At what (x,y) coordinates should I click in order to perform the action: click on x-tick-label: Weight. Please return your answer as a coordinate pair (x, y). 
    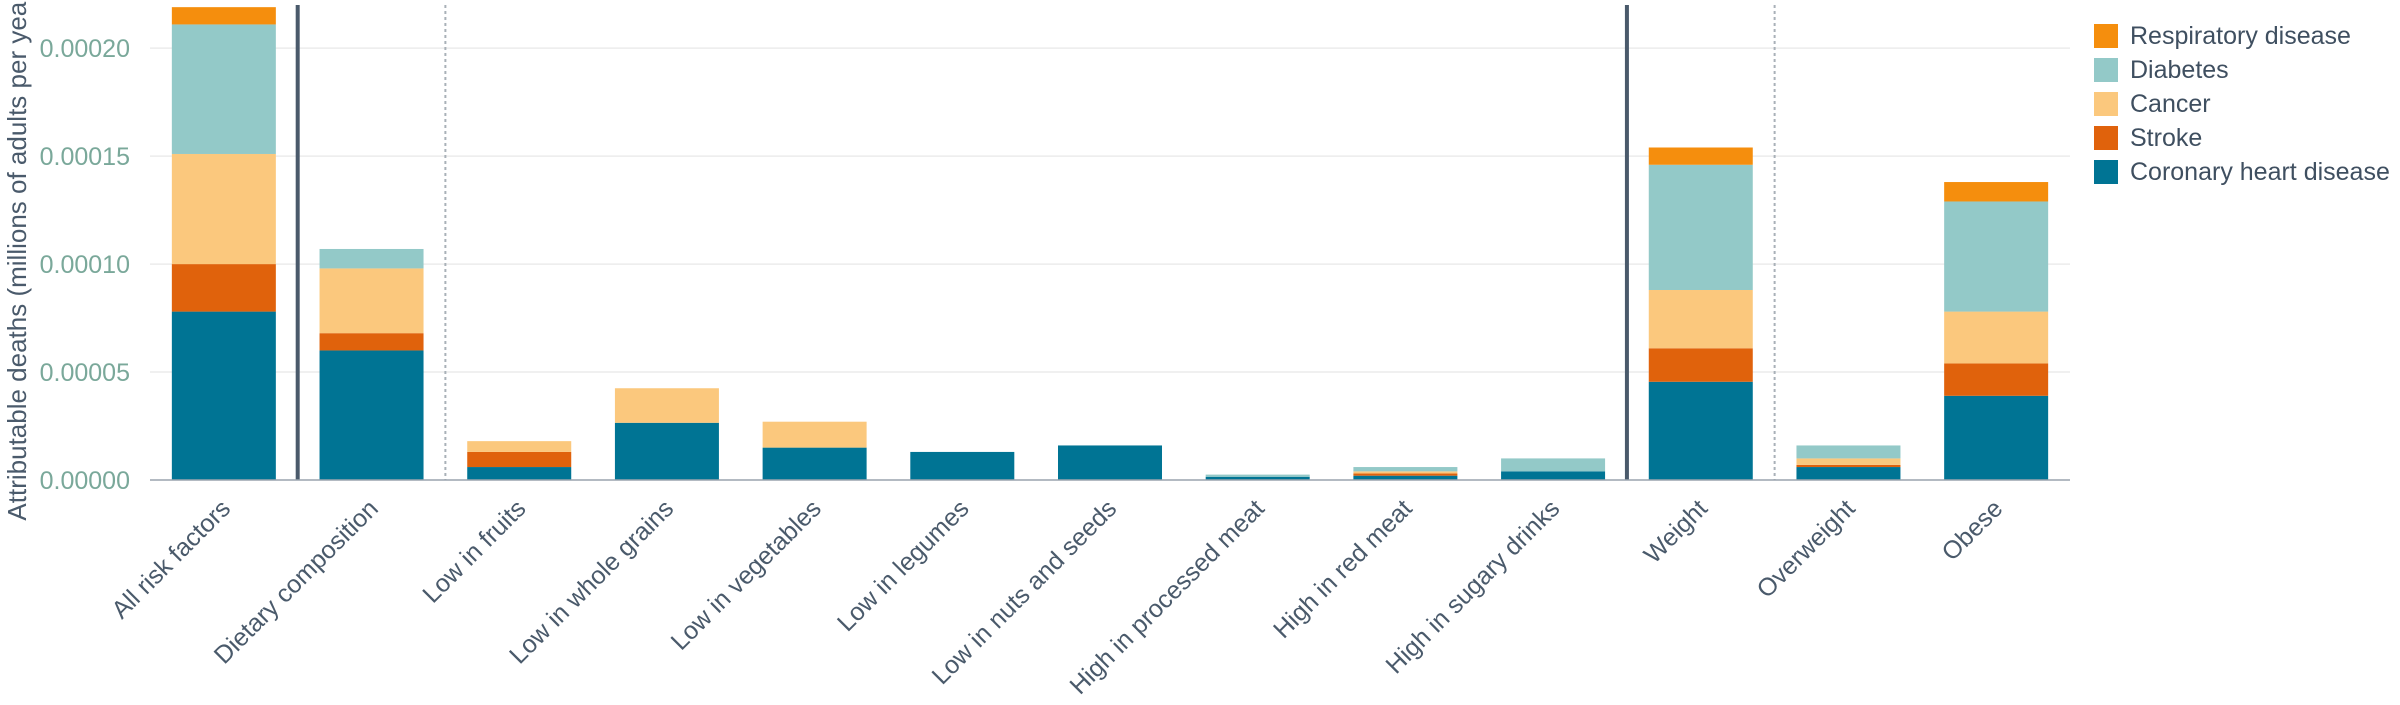
    Looking at the image, I should click on (1676, 531).